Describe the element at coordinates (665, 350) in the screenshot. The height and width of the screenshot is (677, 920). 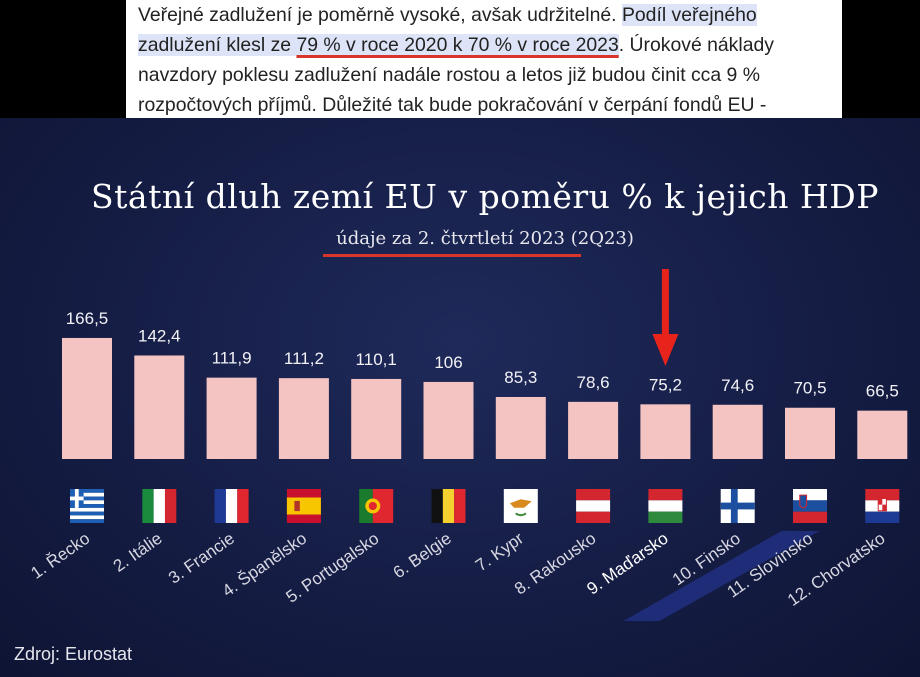
I see `red-arrow-icon` at that location.